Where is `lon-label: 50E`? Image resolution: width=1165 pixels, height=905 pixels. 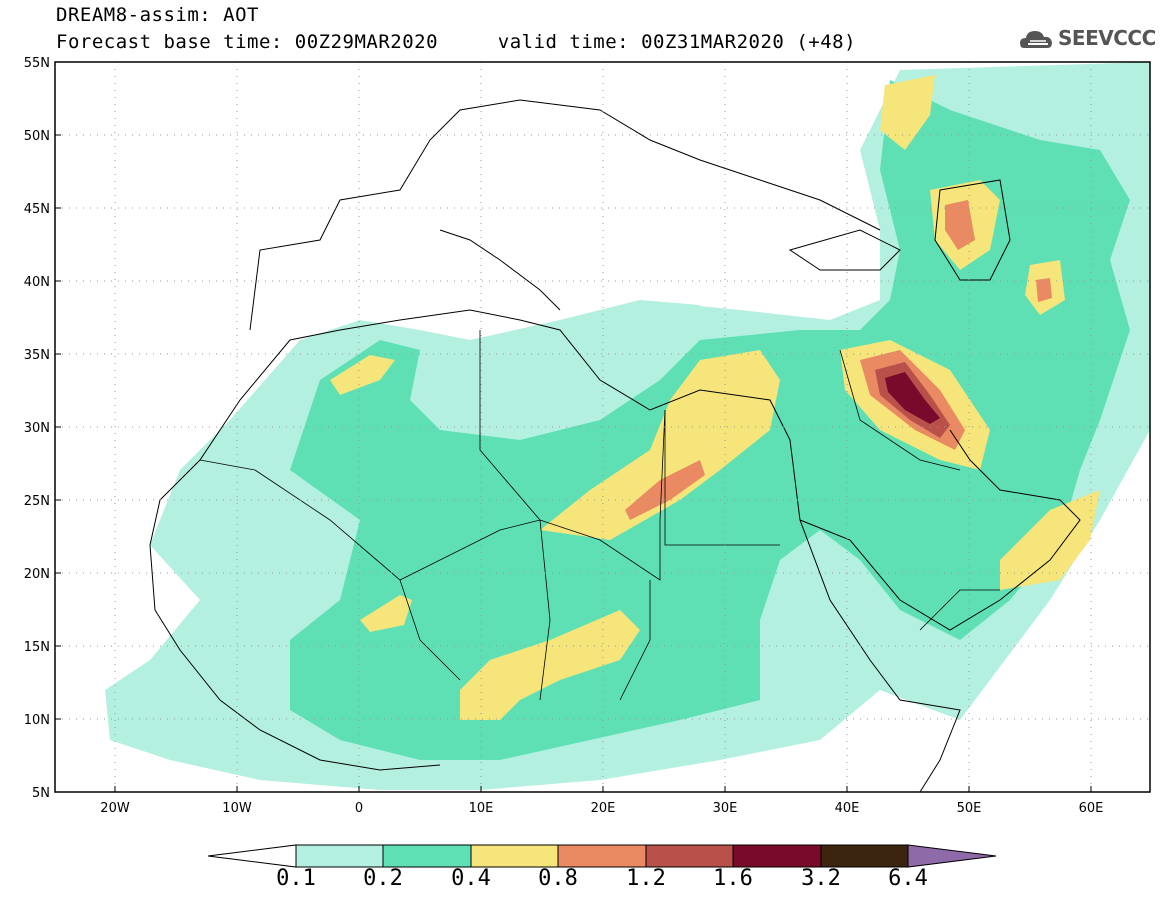
lon-label: 50E is located at coordinates (969, 808).